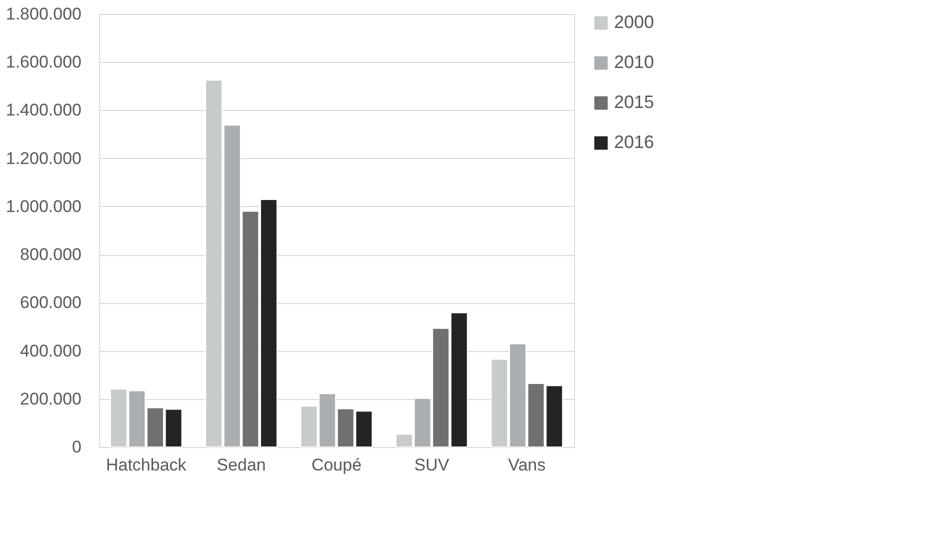 This screenshot has height=537, width=925. I want to click on y-tick-label: 200.000, so click(51, 398).